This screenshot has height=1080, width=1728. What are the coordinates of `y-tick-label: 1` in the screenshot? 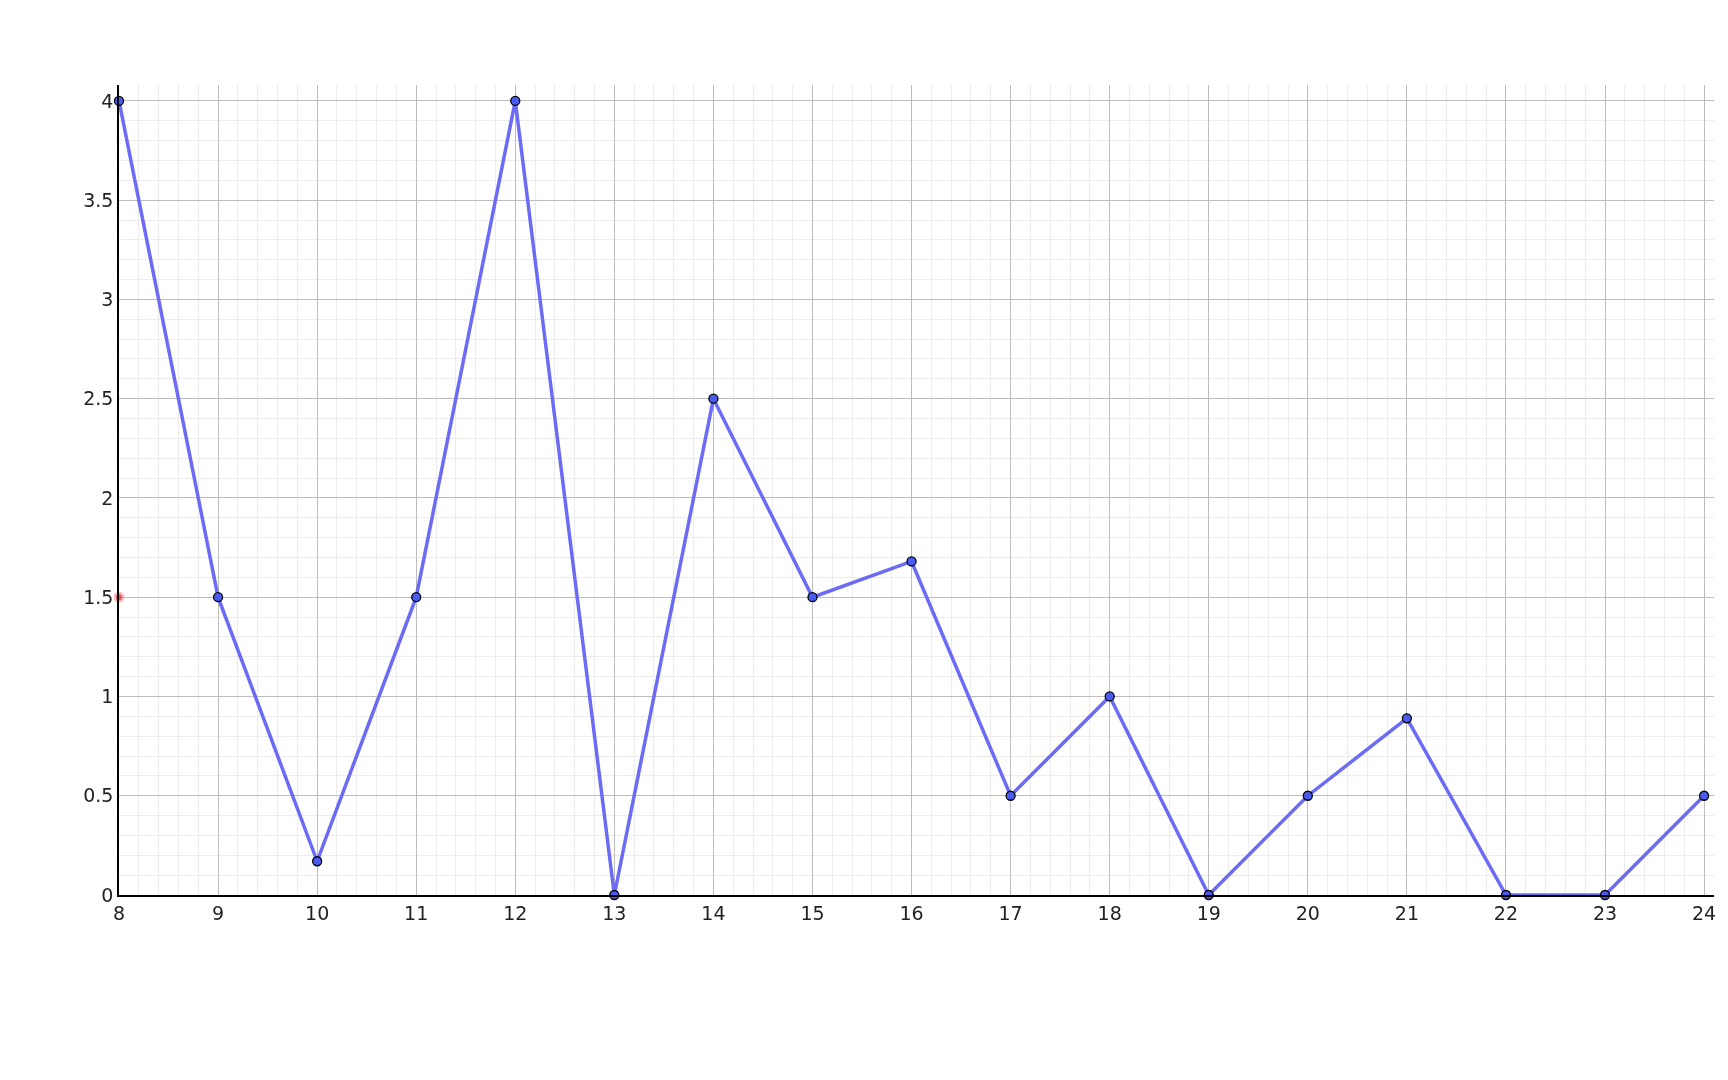 It's located at (107, 696).